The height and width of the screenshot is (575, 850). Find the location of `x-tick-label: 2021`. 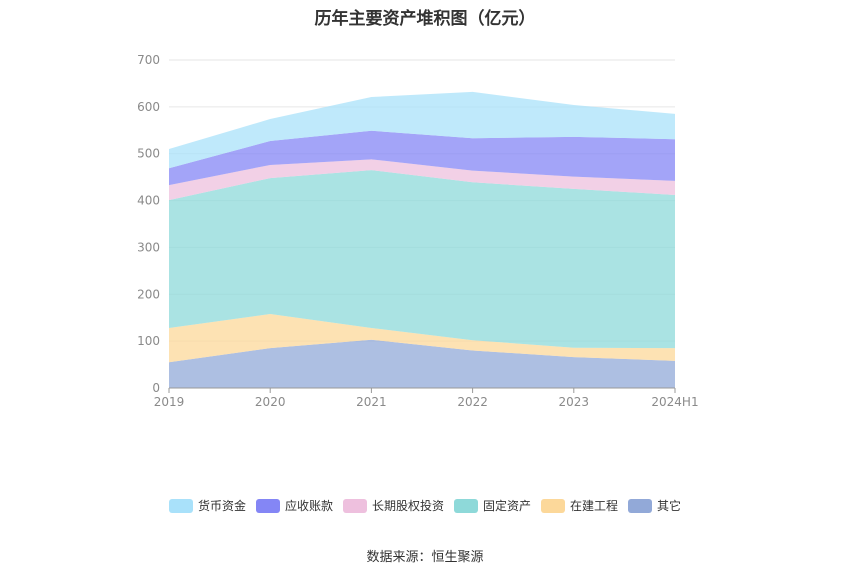

x-tick-label: 2021 is located at coordinates (371, 402).